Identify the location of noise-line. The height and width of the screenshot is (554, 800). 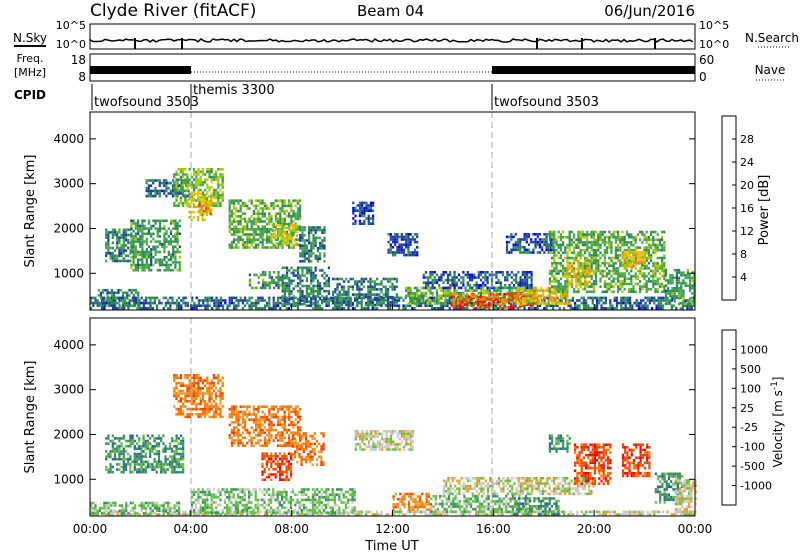
(391, 40).